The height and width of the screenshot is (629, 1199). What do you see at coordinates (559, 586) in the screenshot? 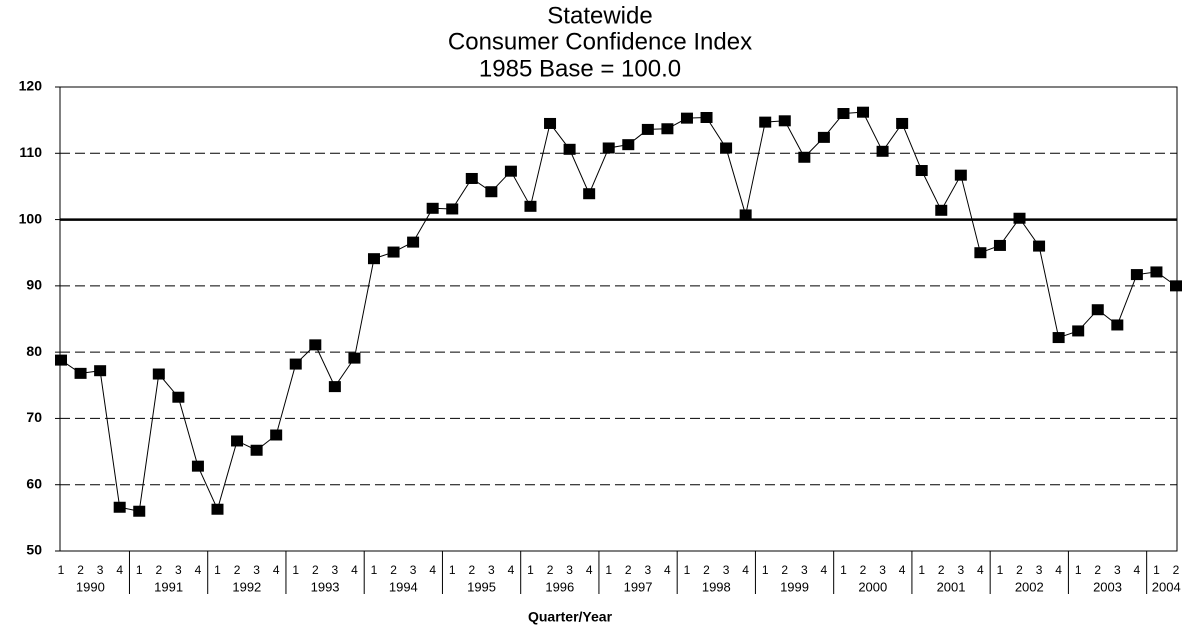
I see `x-group-label: 1996` at bounding box center [559, 586].